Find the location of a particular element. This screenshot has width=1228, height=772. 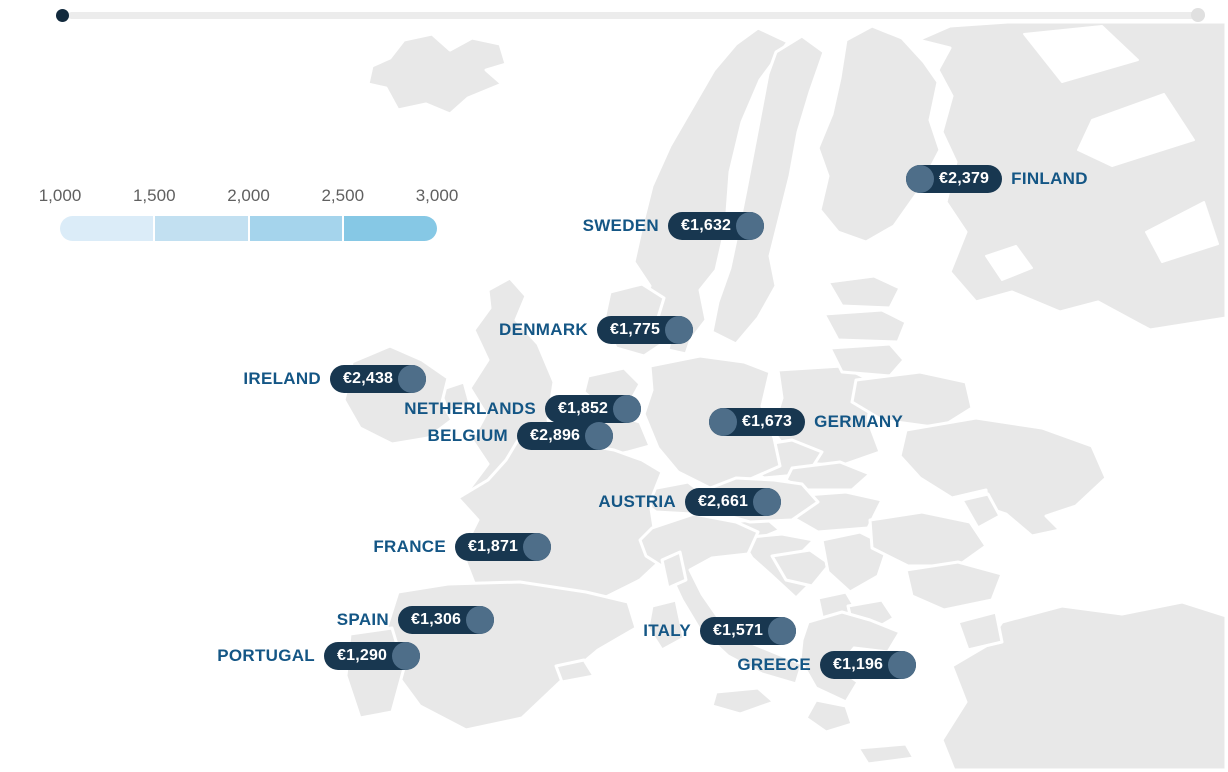

map-region-turkey is located at coordinates (1084, 686).